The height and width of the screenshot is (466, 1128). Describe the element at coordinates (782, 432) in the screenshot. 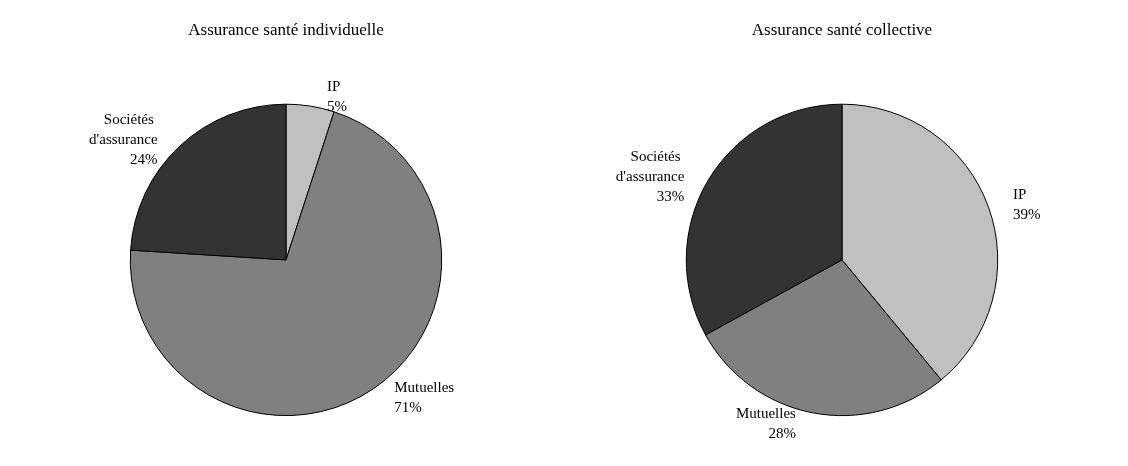

I see `data-label: 28%` at that location.